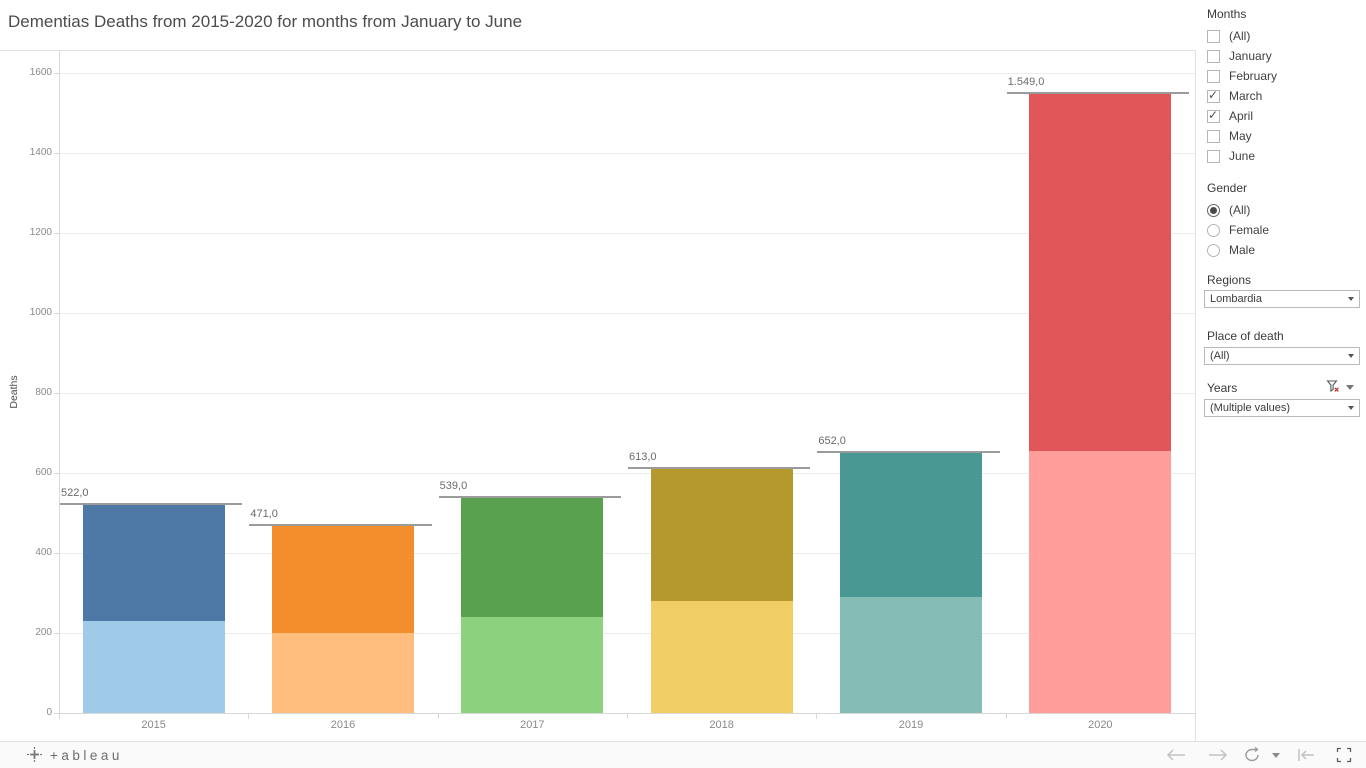 The image size is (1366, 768). I want to click on months-option-all: (All), so click(1283, 36).